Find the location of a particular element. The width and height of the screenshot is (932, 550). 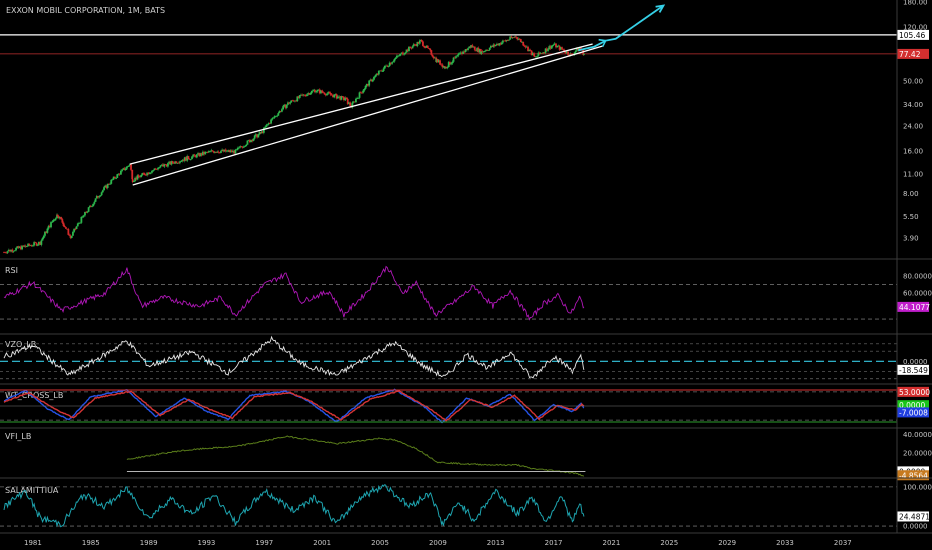

salami-pane: SALAMITTIUA 100.0000 0.0000 24.4871 is located at coordinates (466, 507).